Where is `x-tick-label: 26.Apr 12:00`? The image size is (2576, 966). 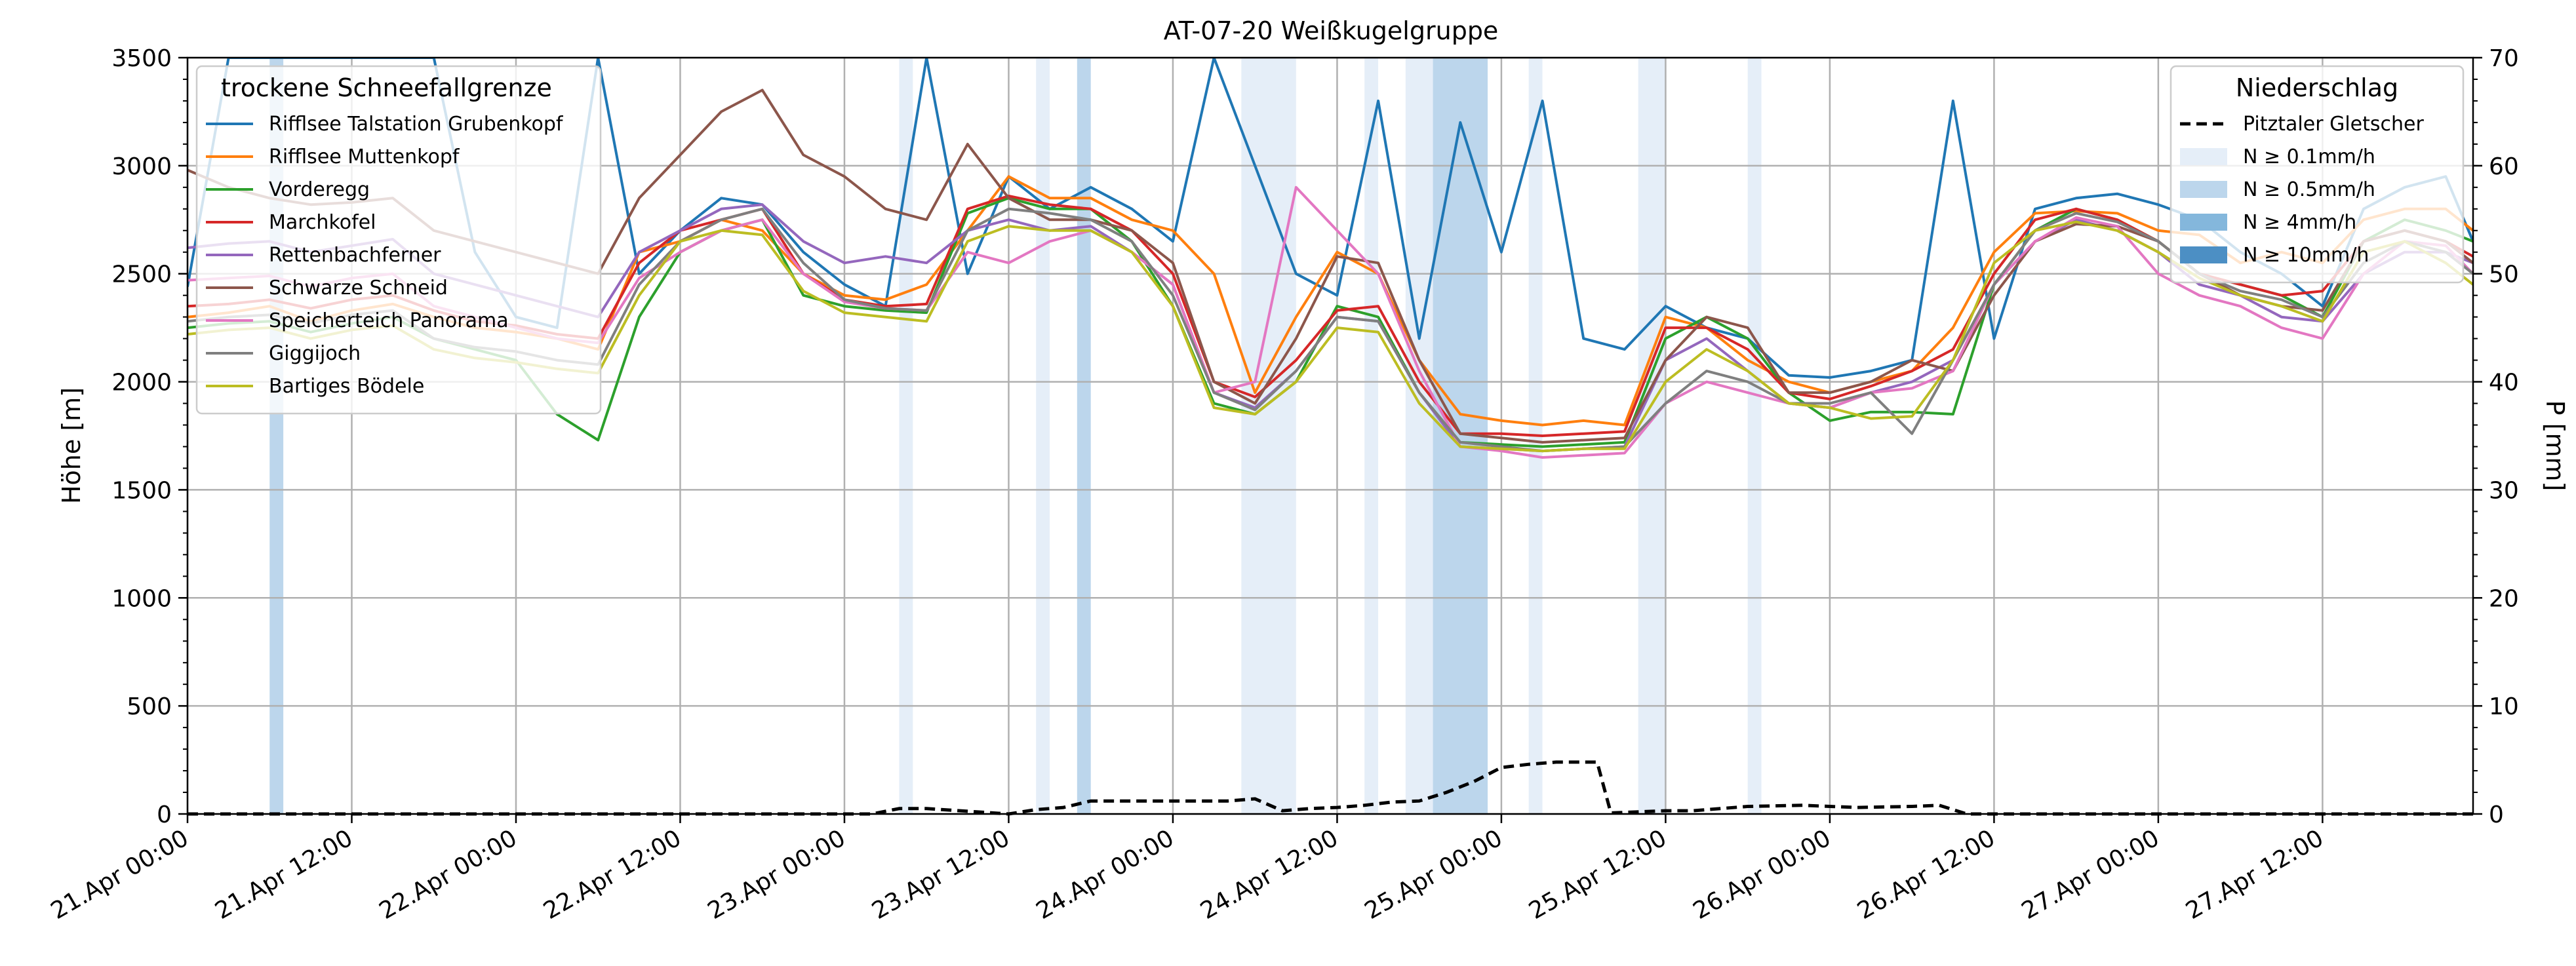 x-tick-label: 26.Apr 12:00 is located at coordinates (1926, 874).